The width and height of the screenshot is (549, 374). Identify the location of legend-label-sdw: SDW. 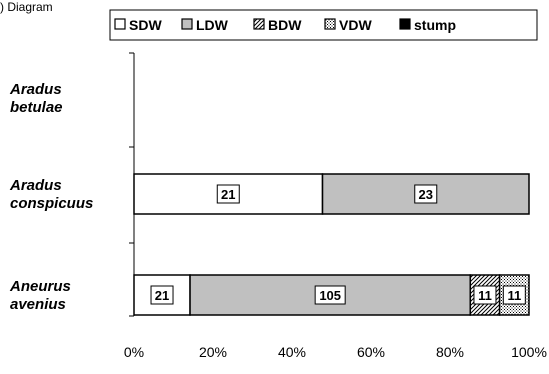
(145, 25).